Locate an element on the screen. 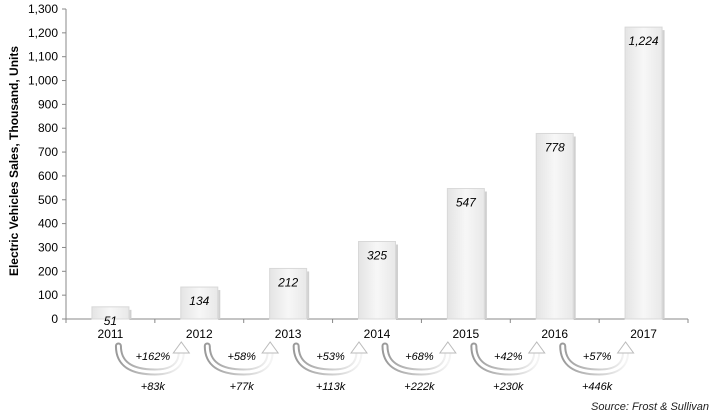 The width and height of the screenshot is (717, 417). growth-abs-label: +222k is located at coordinates (419, 387).